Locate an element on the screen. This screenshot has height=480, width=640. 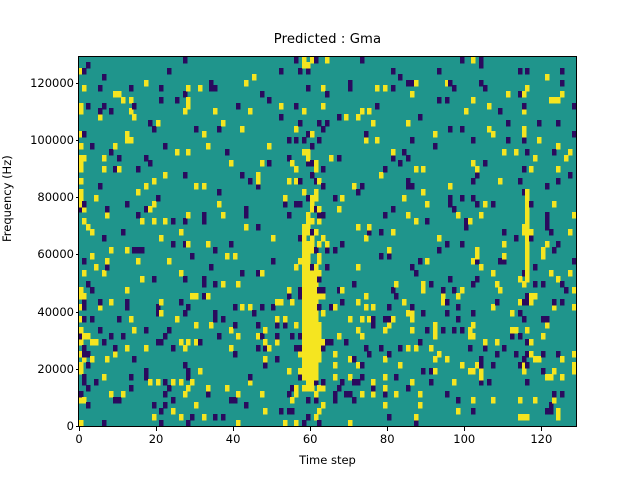
x-tick-label: 40 is located at coordinates (233, 439).